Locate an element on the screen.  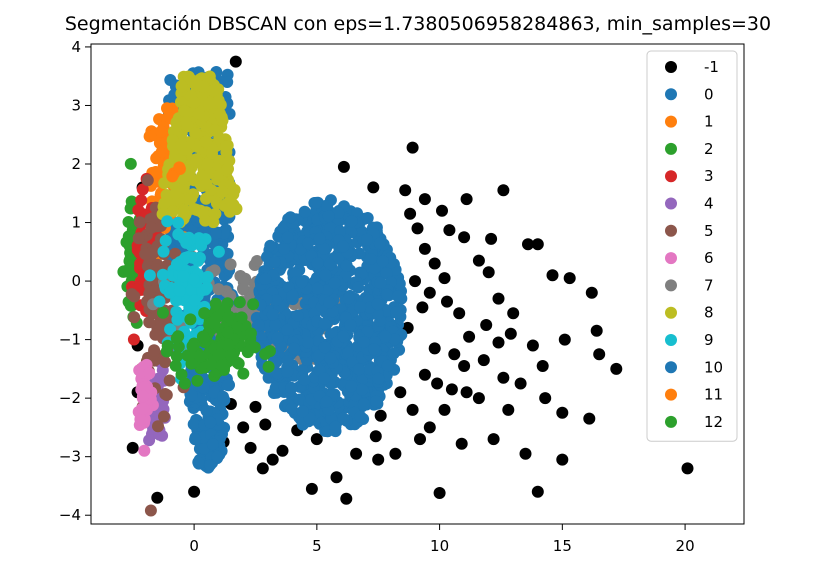
y-tick-label: −4 is located at coordinates (70, 515).